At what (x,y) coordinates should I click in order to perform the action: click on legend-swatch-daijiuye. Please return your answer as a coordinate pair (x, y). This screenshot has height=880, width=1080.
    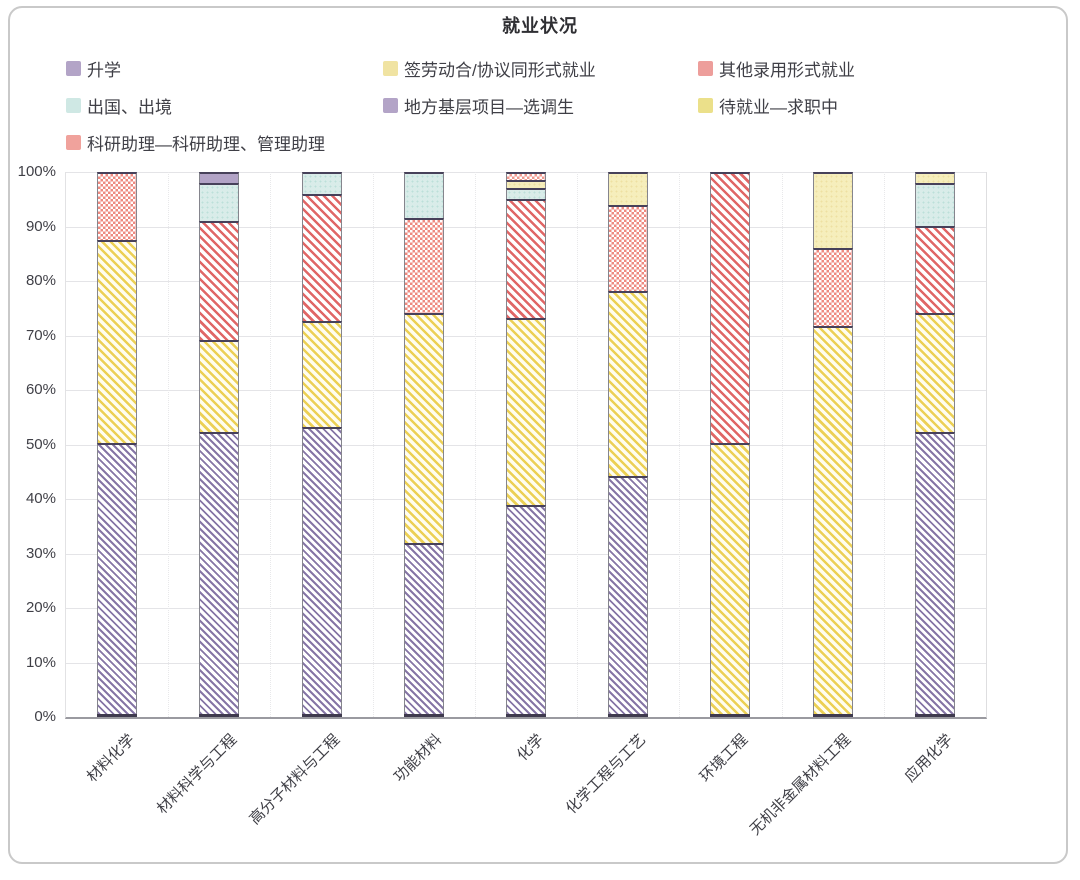
    Looking at the image, I should click on (705, 105).